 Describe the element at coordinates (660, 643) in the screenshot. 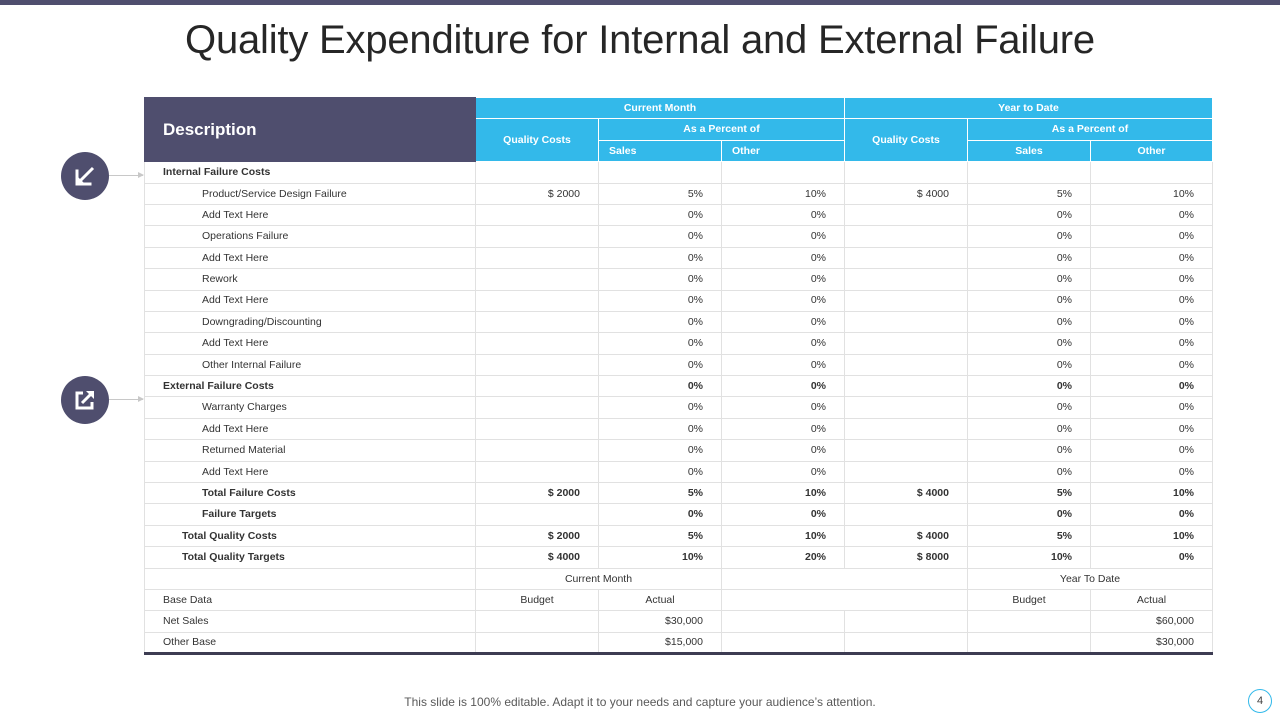

I see `cm-actual-value: $15,000` at that location.